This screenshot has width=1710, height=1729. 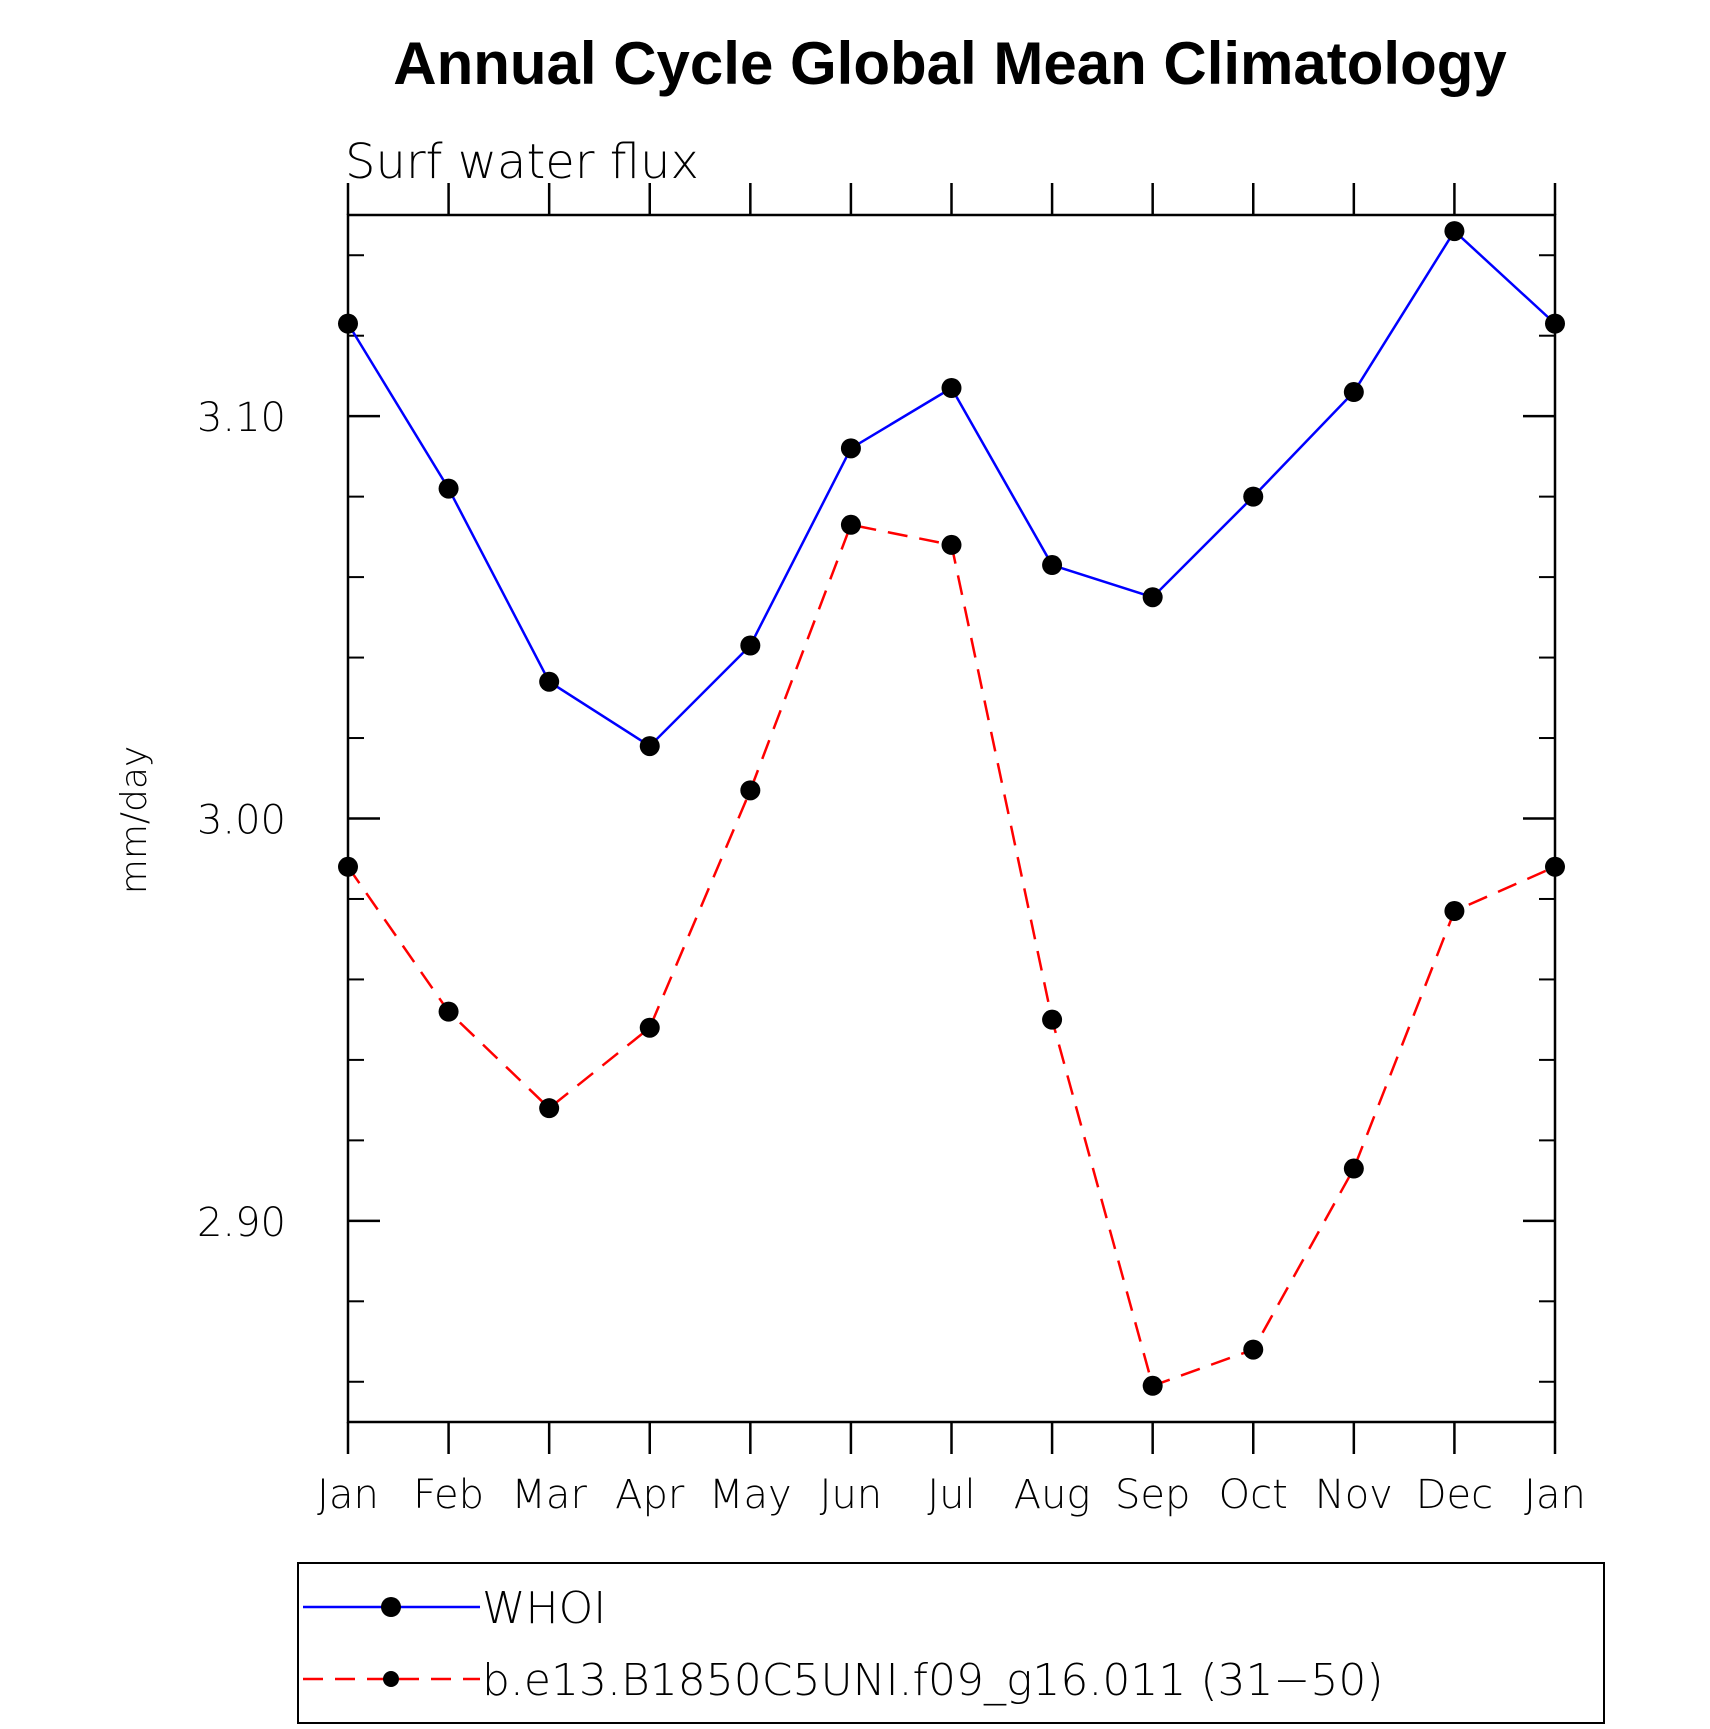 I want to click on x-tick-label: Apr, so click(x=650, y=1495).